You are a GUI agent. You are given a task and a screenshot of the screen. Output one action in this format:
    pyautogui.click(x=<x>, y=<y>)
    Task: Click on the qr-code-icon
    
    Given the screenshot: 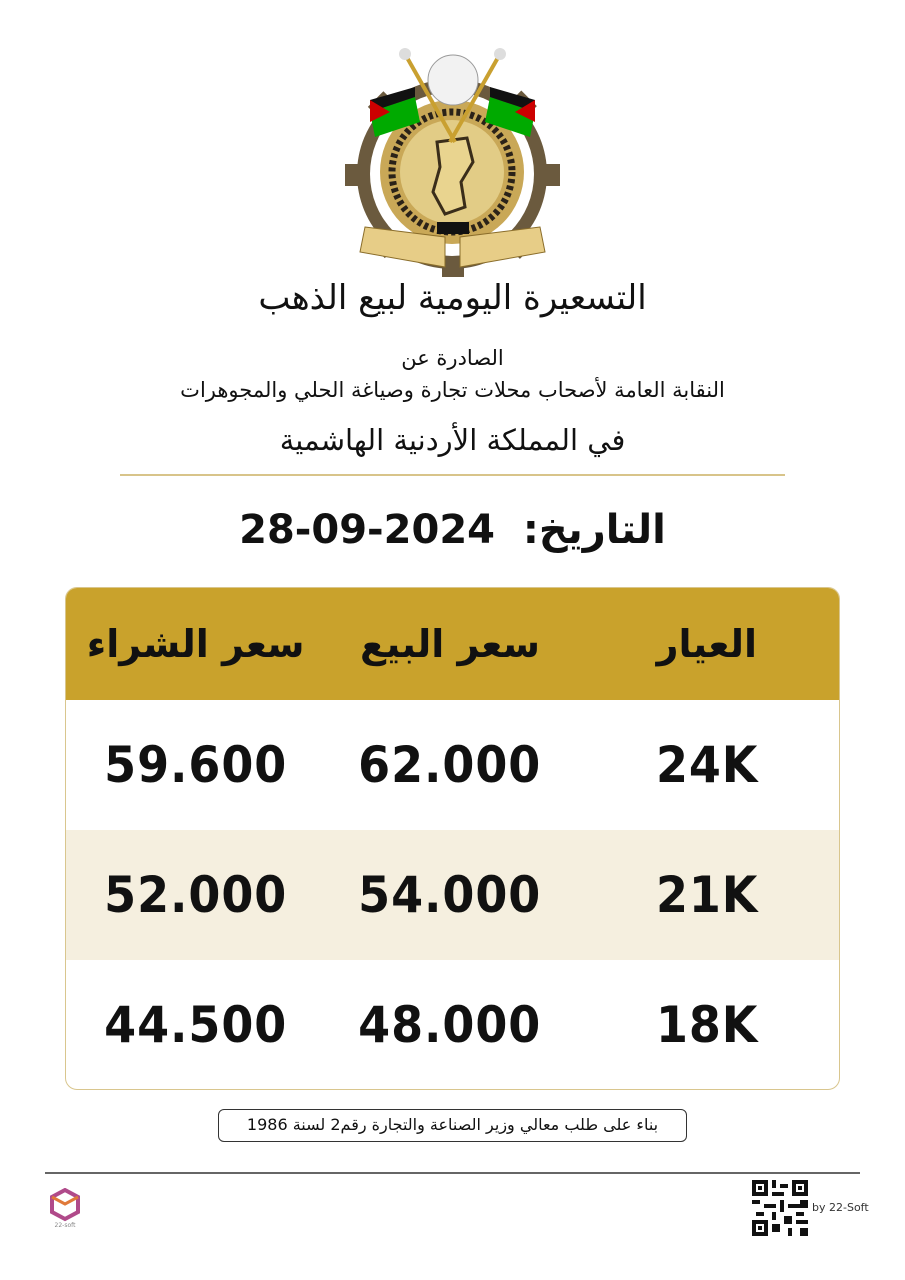 What is the action you would take?
    pyautogui.click(x=780, y=1208)
    